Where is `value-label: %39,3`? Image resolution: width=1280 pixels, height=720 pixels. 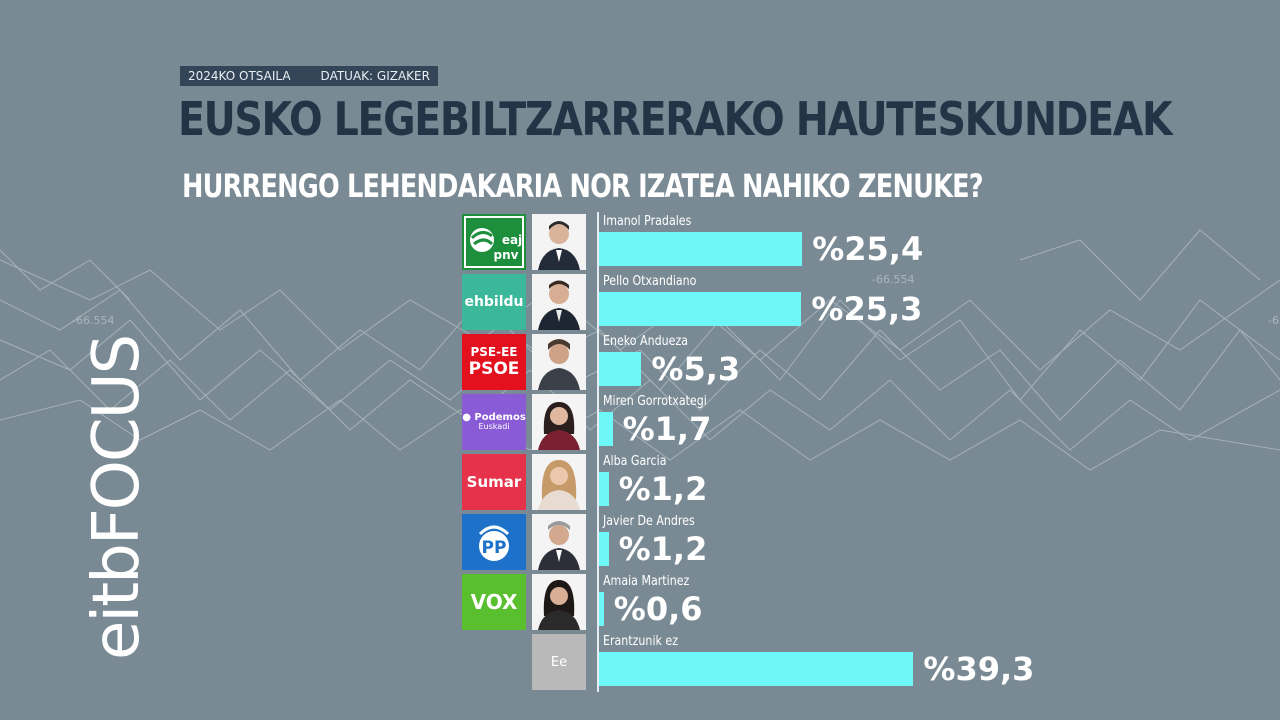 value-label: %39,3 is located at coordinates (979, 669).